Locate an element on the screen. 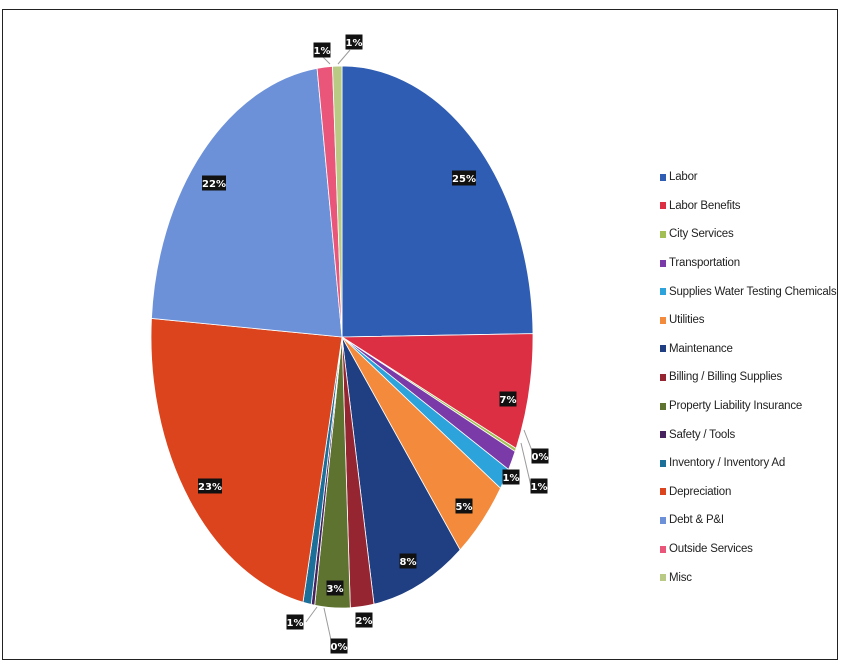  data-label: 23% is located at coordinates (210, 486).